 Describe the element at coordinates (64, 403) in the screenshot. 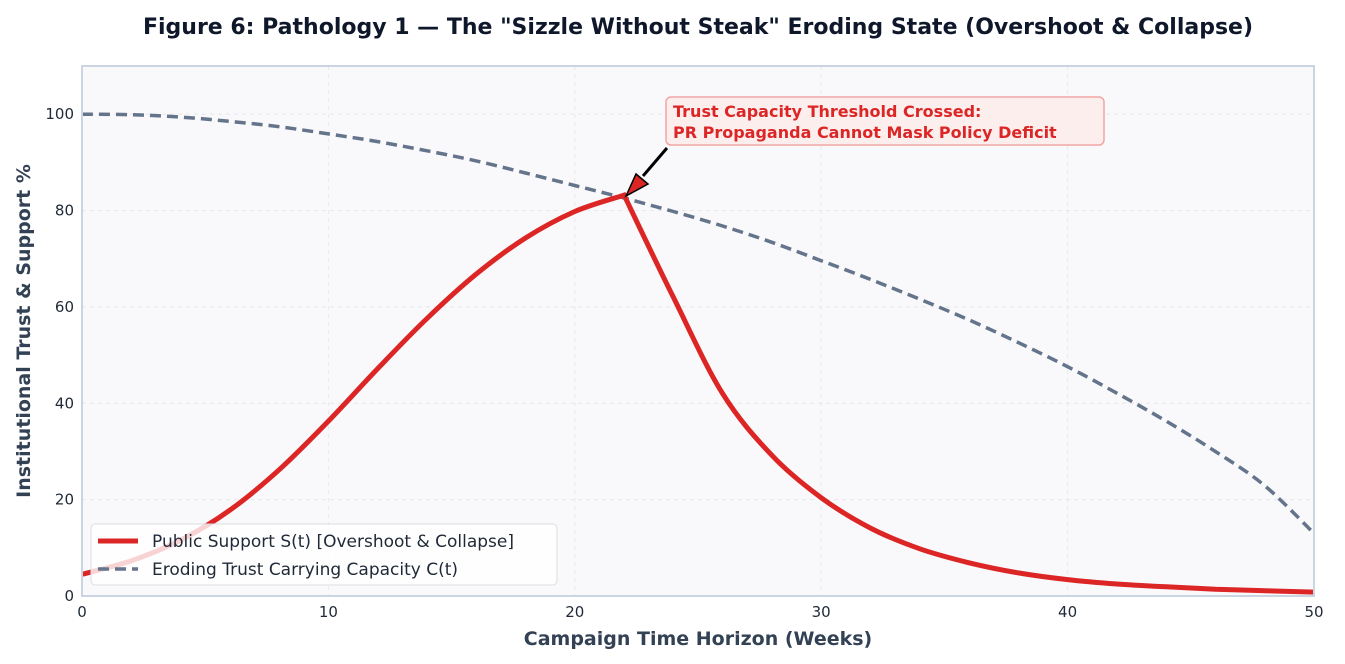

I see `y-tick-label: 40` at that location.